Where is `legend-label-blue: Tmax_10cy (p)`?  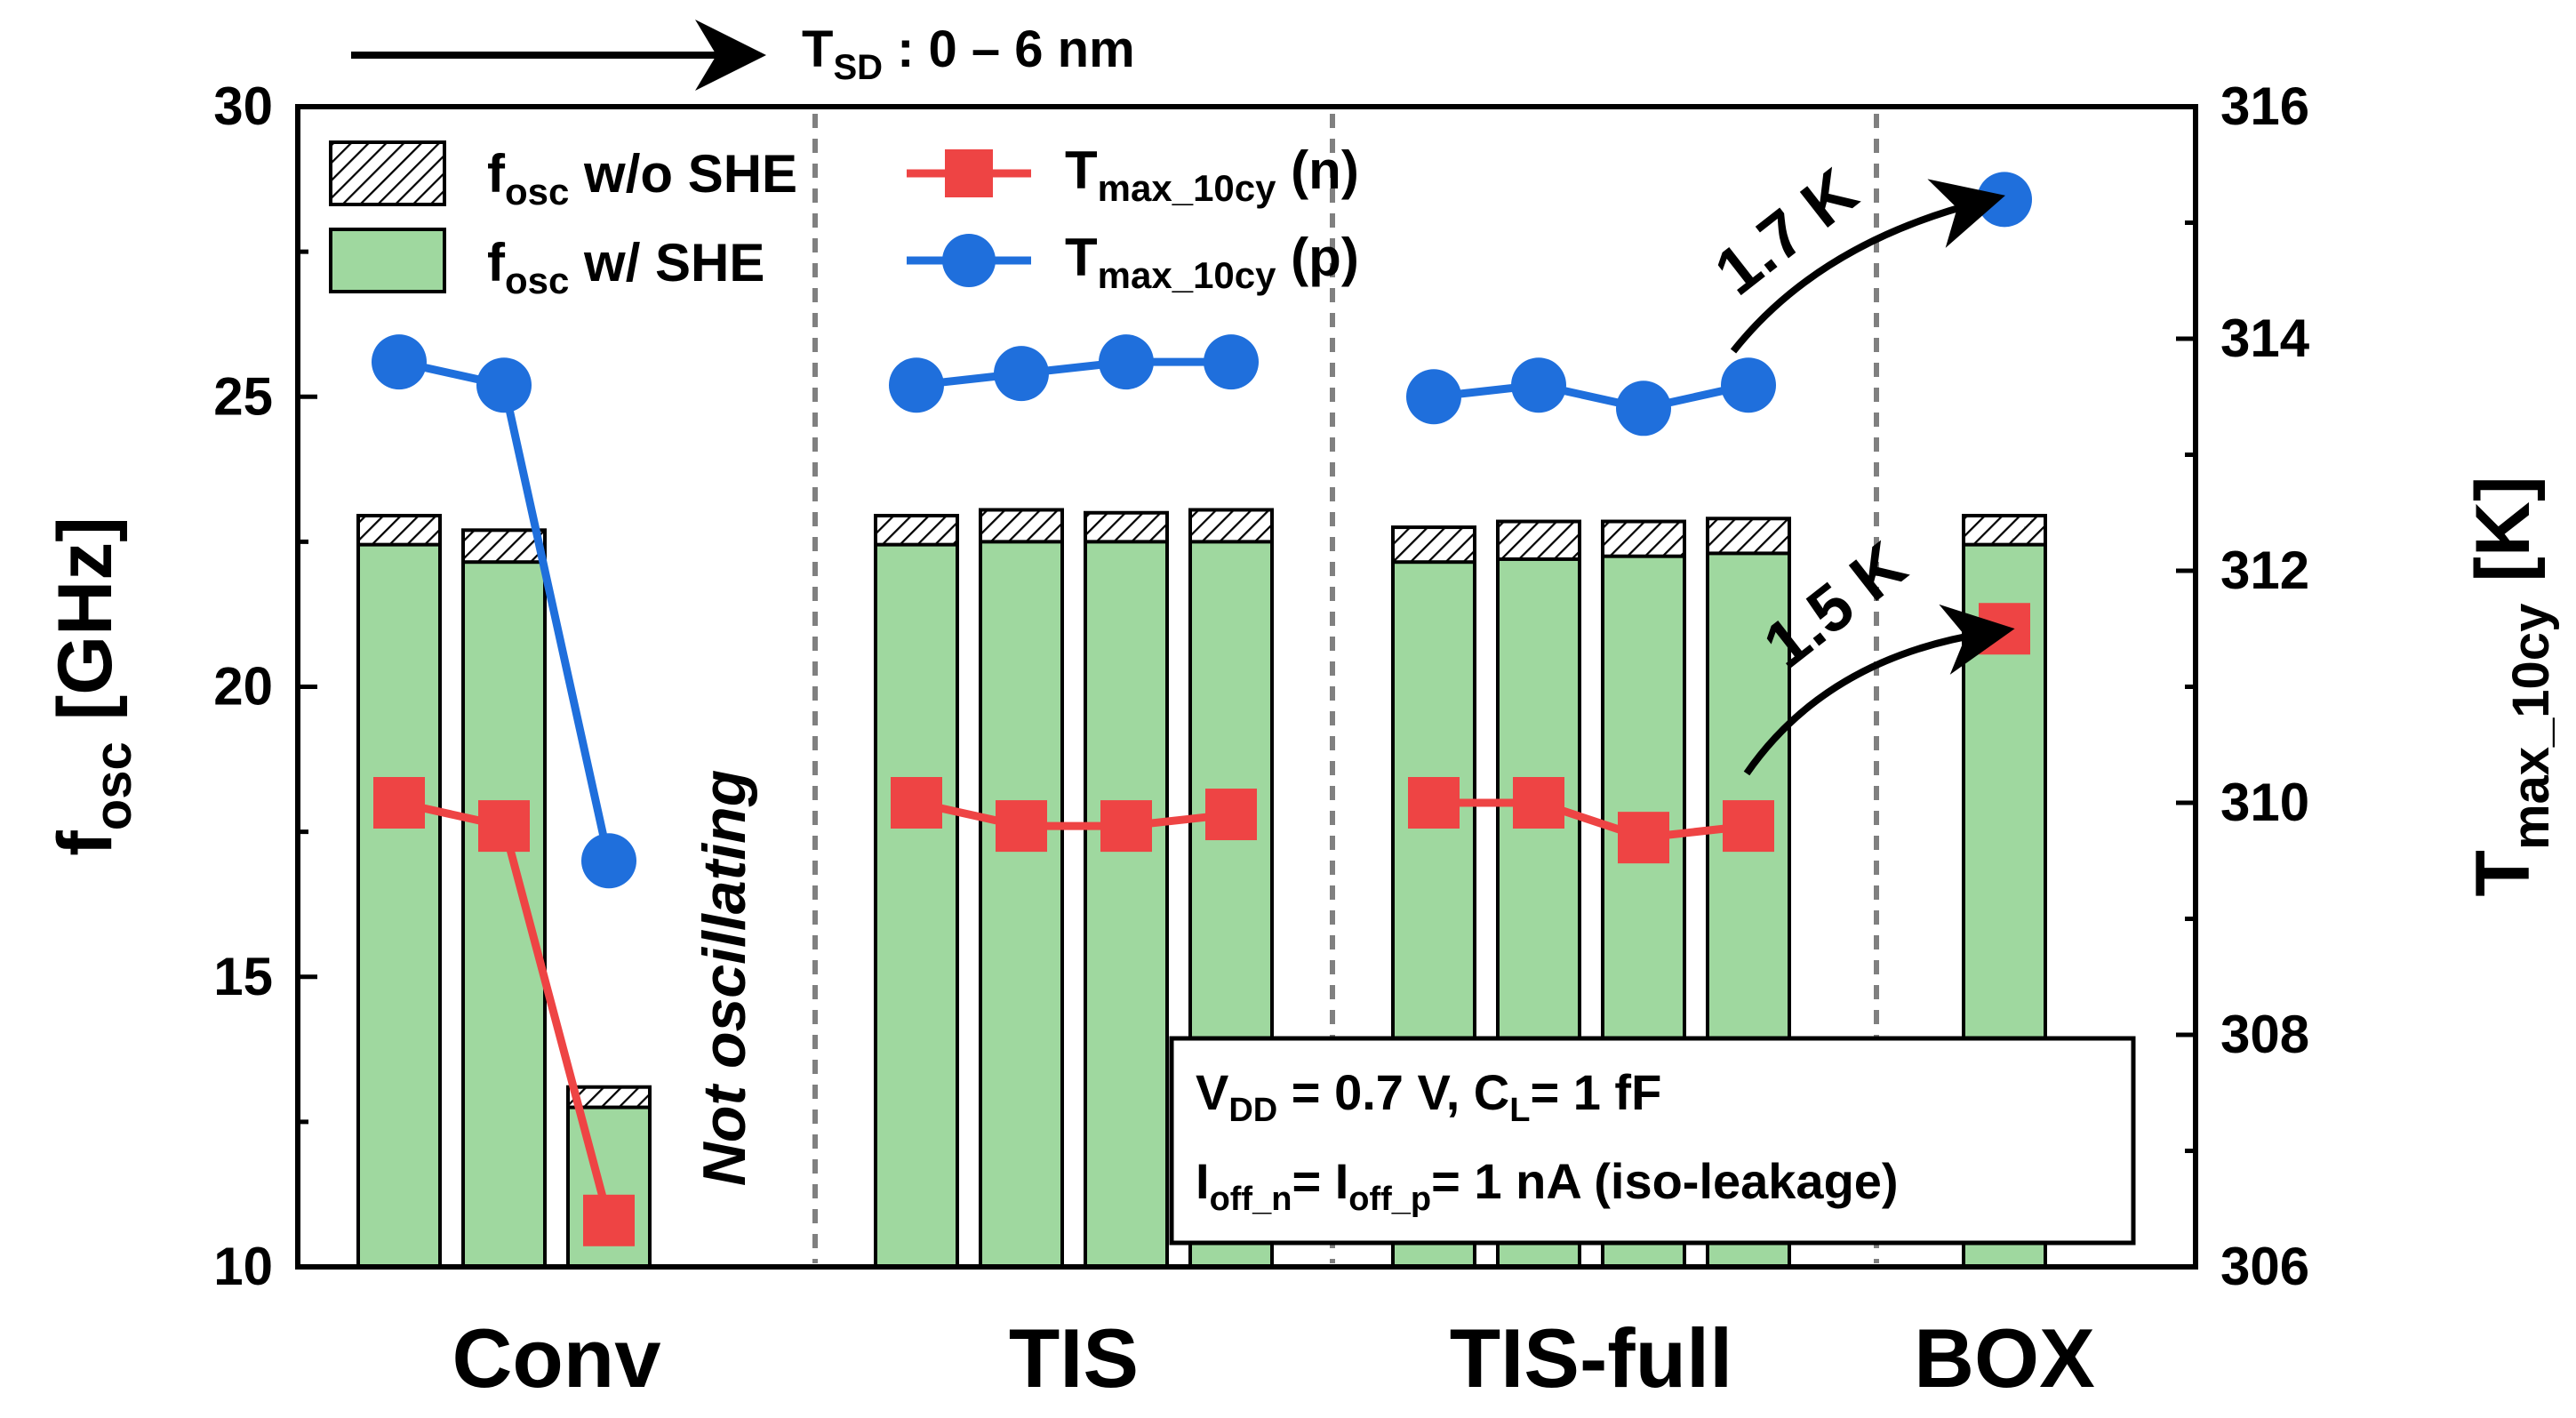
legend-label-blue: Tmax_10cy (p) is located at coordinates (1212, 262).